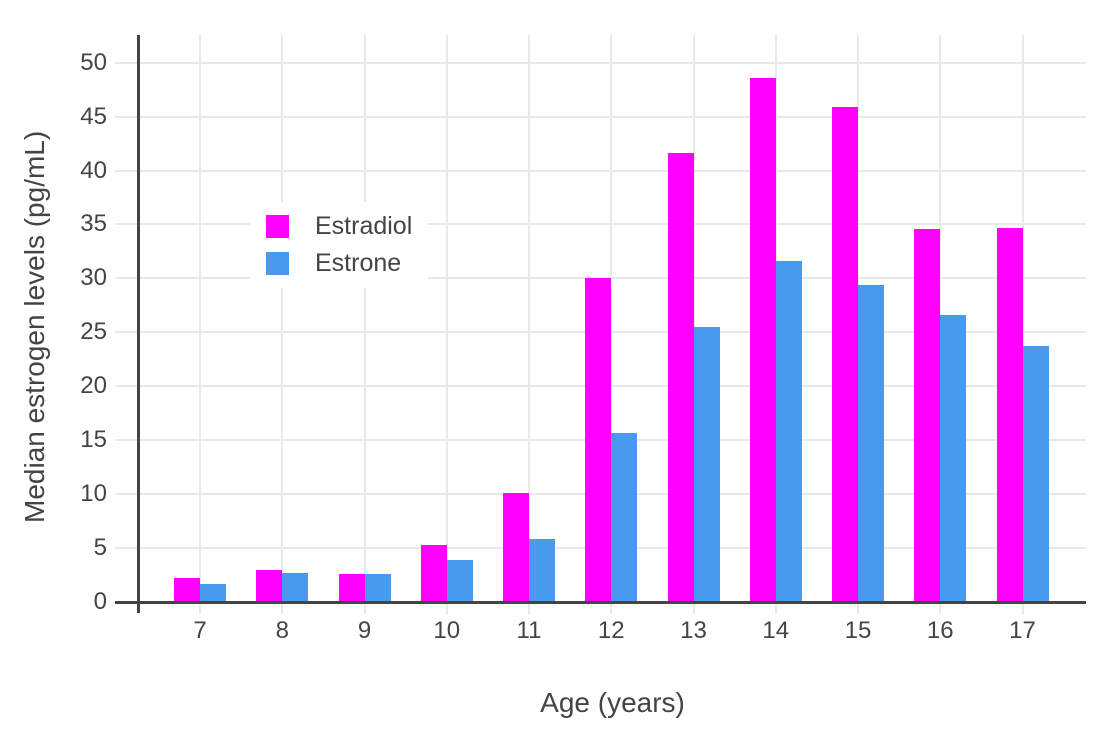 The height and width of the screenshot is (748, 1112). What do you see at coordinates (93, 62) in the screenshot?
I see `y-tick-label-50: 50` at bounding box center [93, 62].